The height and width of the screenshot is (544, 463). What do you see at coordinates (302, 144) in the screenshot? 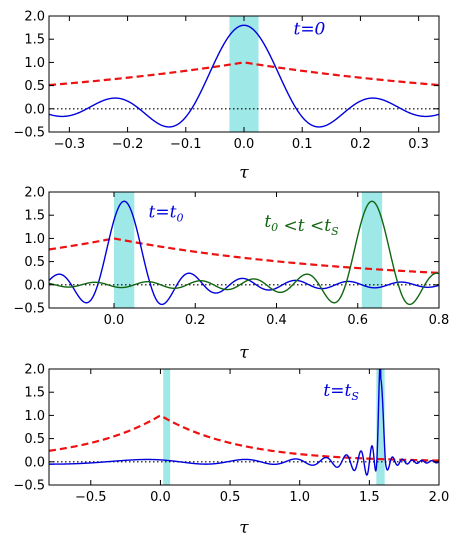
I see `x-tick-label: 0.1` at bounding box center [302, 144].